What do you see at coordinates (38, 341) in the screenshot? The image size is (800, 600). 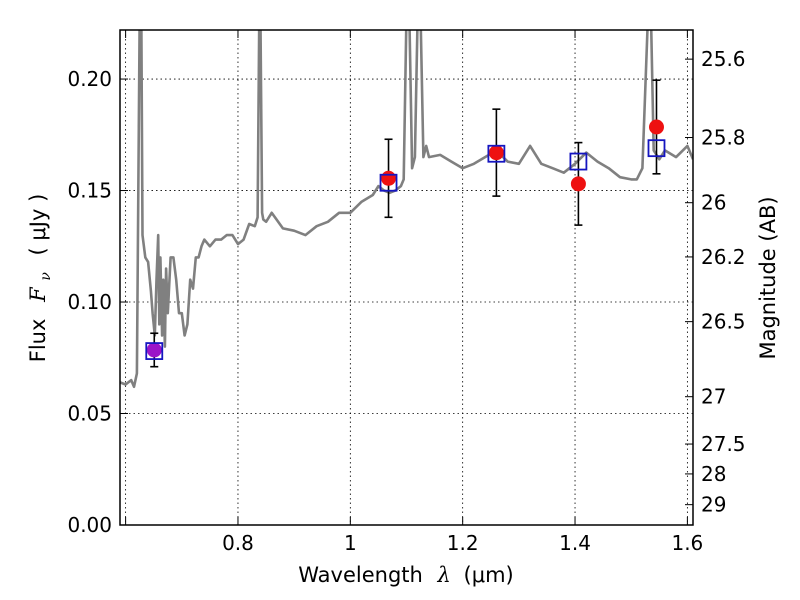 I see `y-axis-label-prefix: Flux` at bounding box center [38, 341].